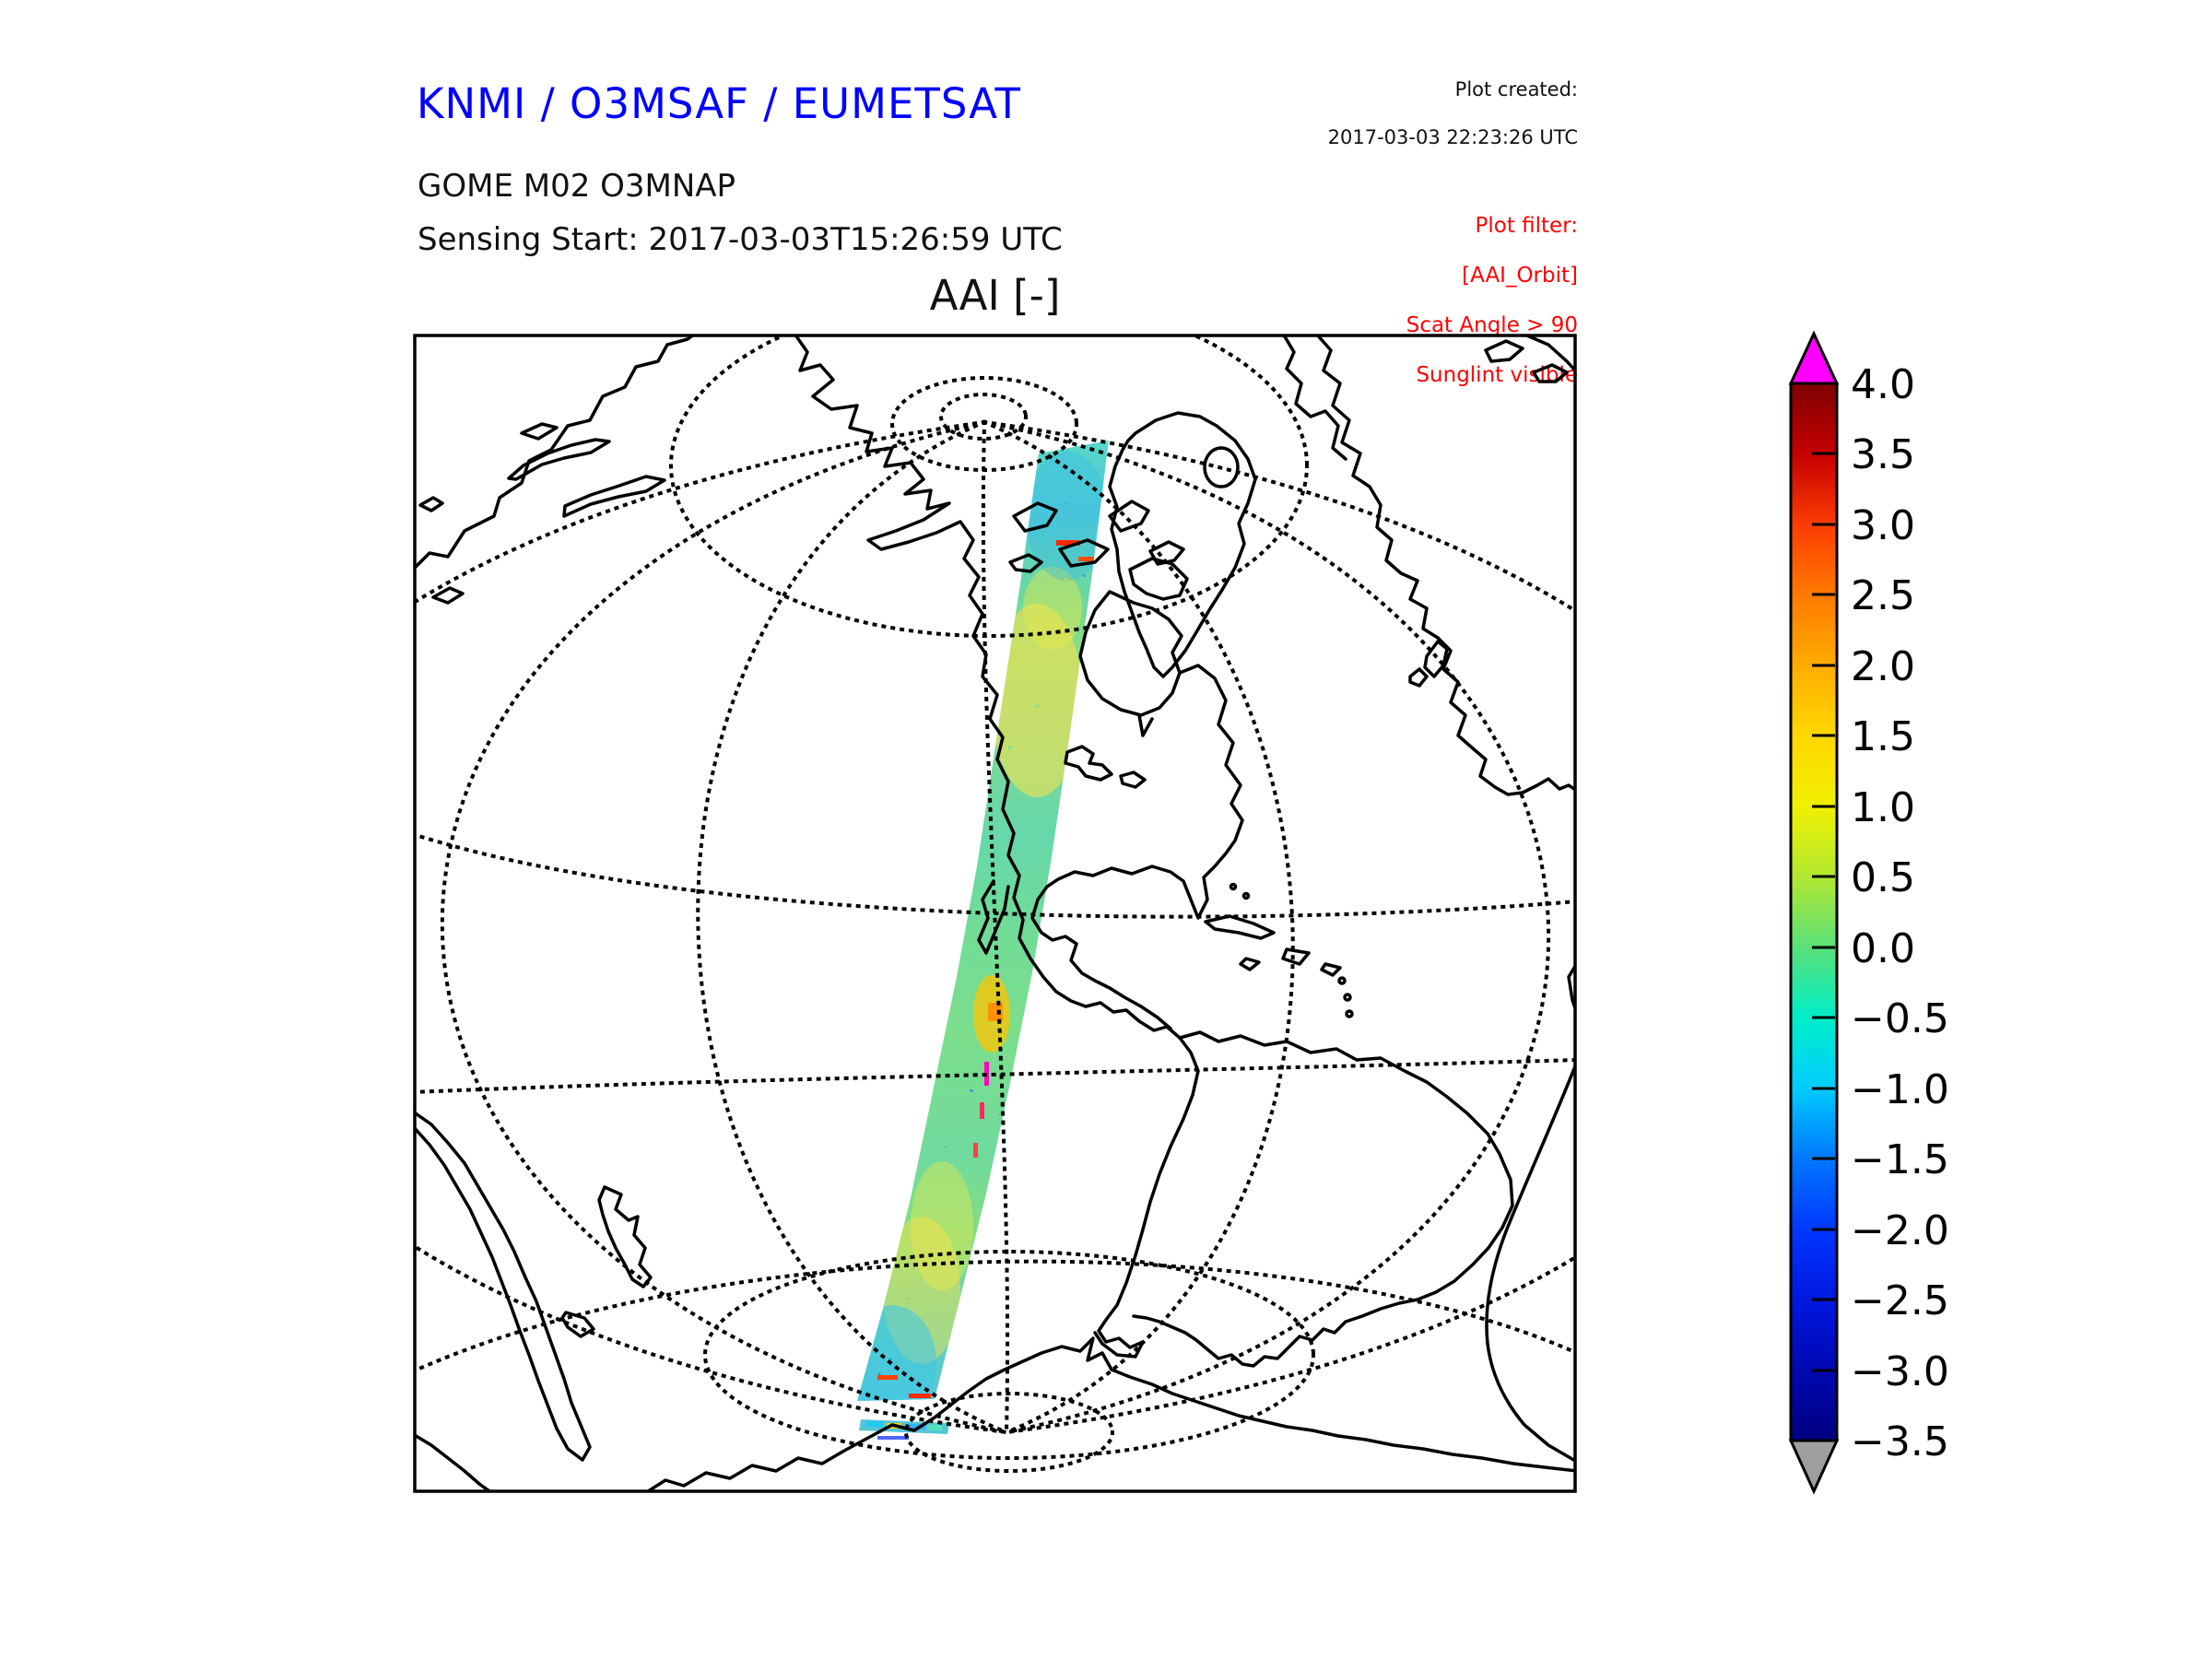 The height and width of the screenshot is (1659, 2212). What do you see at coordinates (1529, 359) in the screenshot?
I see `coast-svalbard` at bounding box center [1529, 359].